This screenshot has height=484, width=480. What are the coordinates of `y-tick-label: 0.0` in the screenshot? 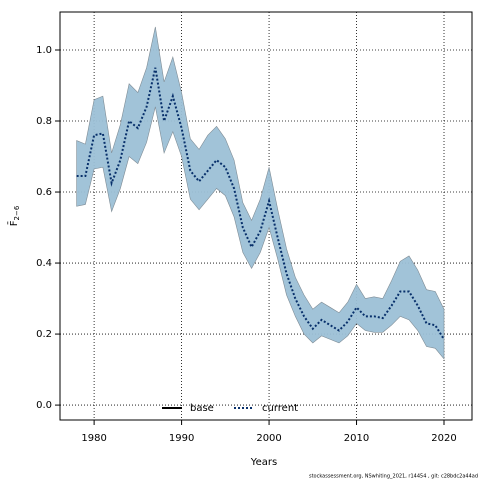 It's located at (44, 405).